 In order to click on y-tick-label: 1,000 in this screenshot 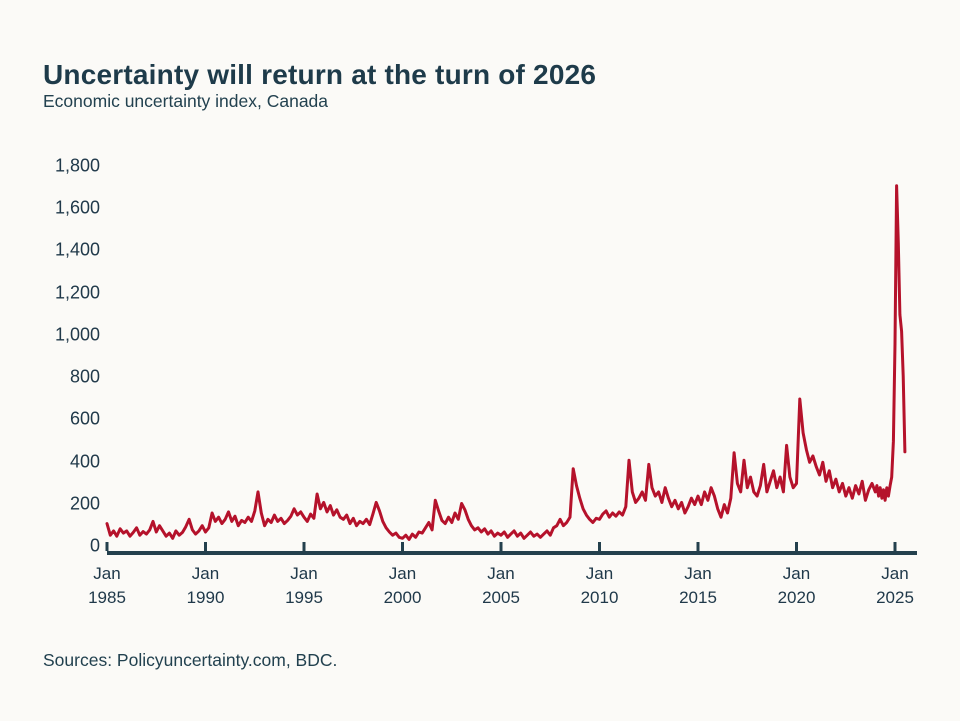, I will do `click(77, 334)`.